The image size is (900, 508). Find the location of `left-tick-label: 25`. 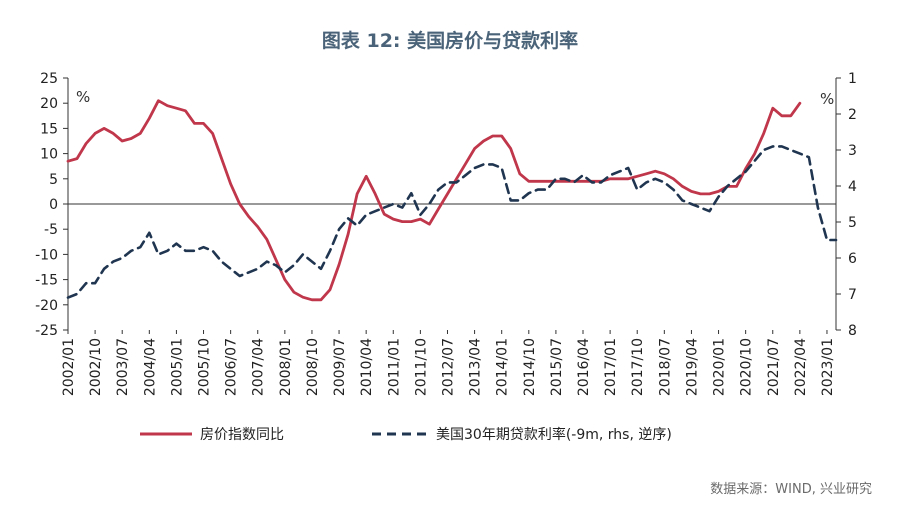

left-tick-label: 25 is located at coordinates (49, 79).